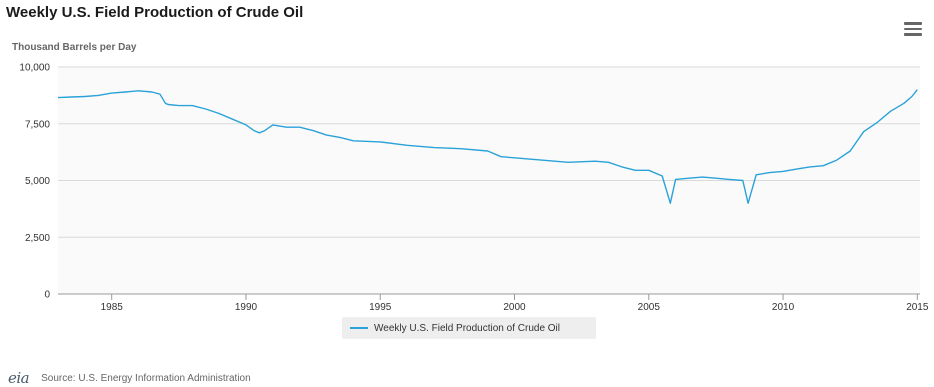 This screenshot has width=934, height=387. I want to click on x-tick-label: 2005, so click(649, 307).